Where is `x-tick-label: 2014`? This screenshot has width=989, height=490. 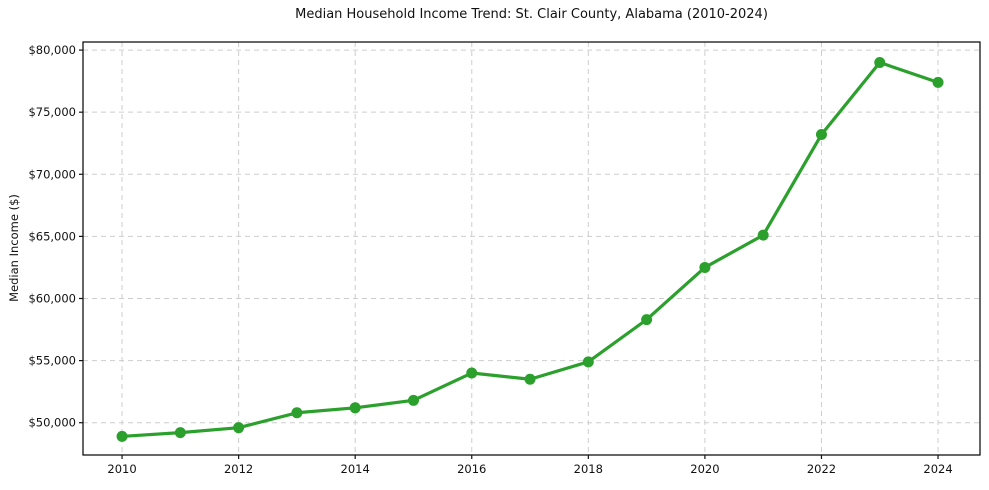 x-tick-label: 2014 is located at coordinates (355, 469).